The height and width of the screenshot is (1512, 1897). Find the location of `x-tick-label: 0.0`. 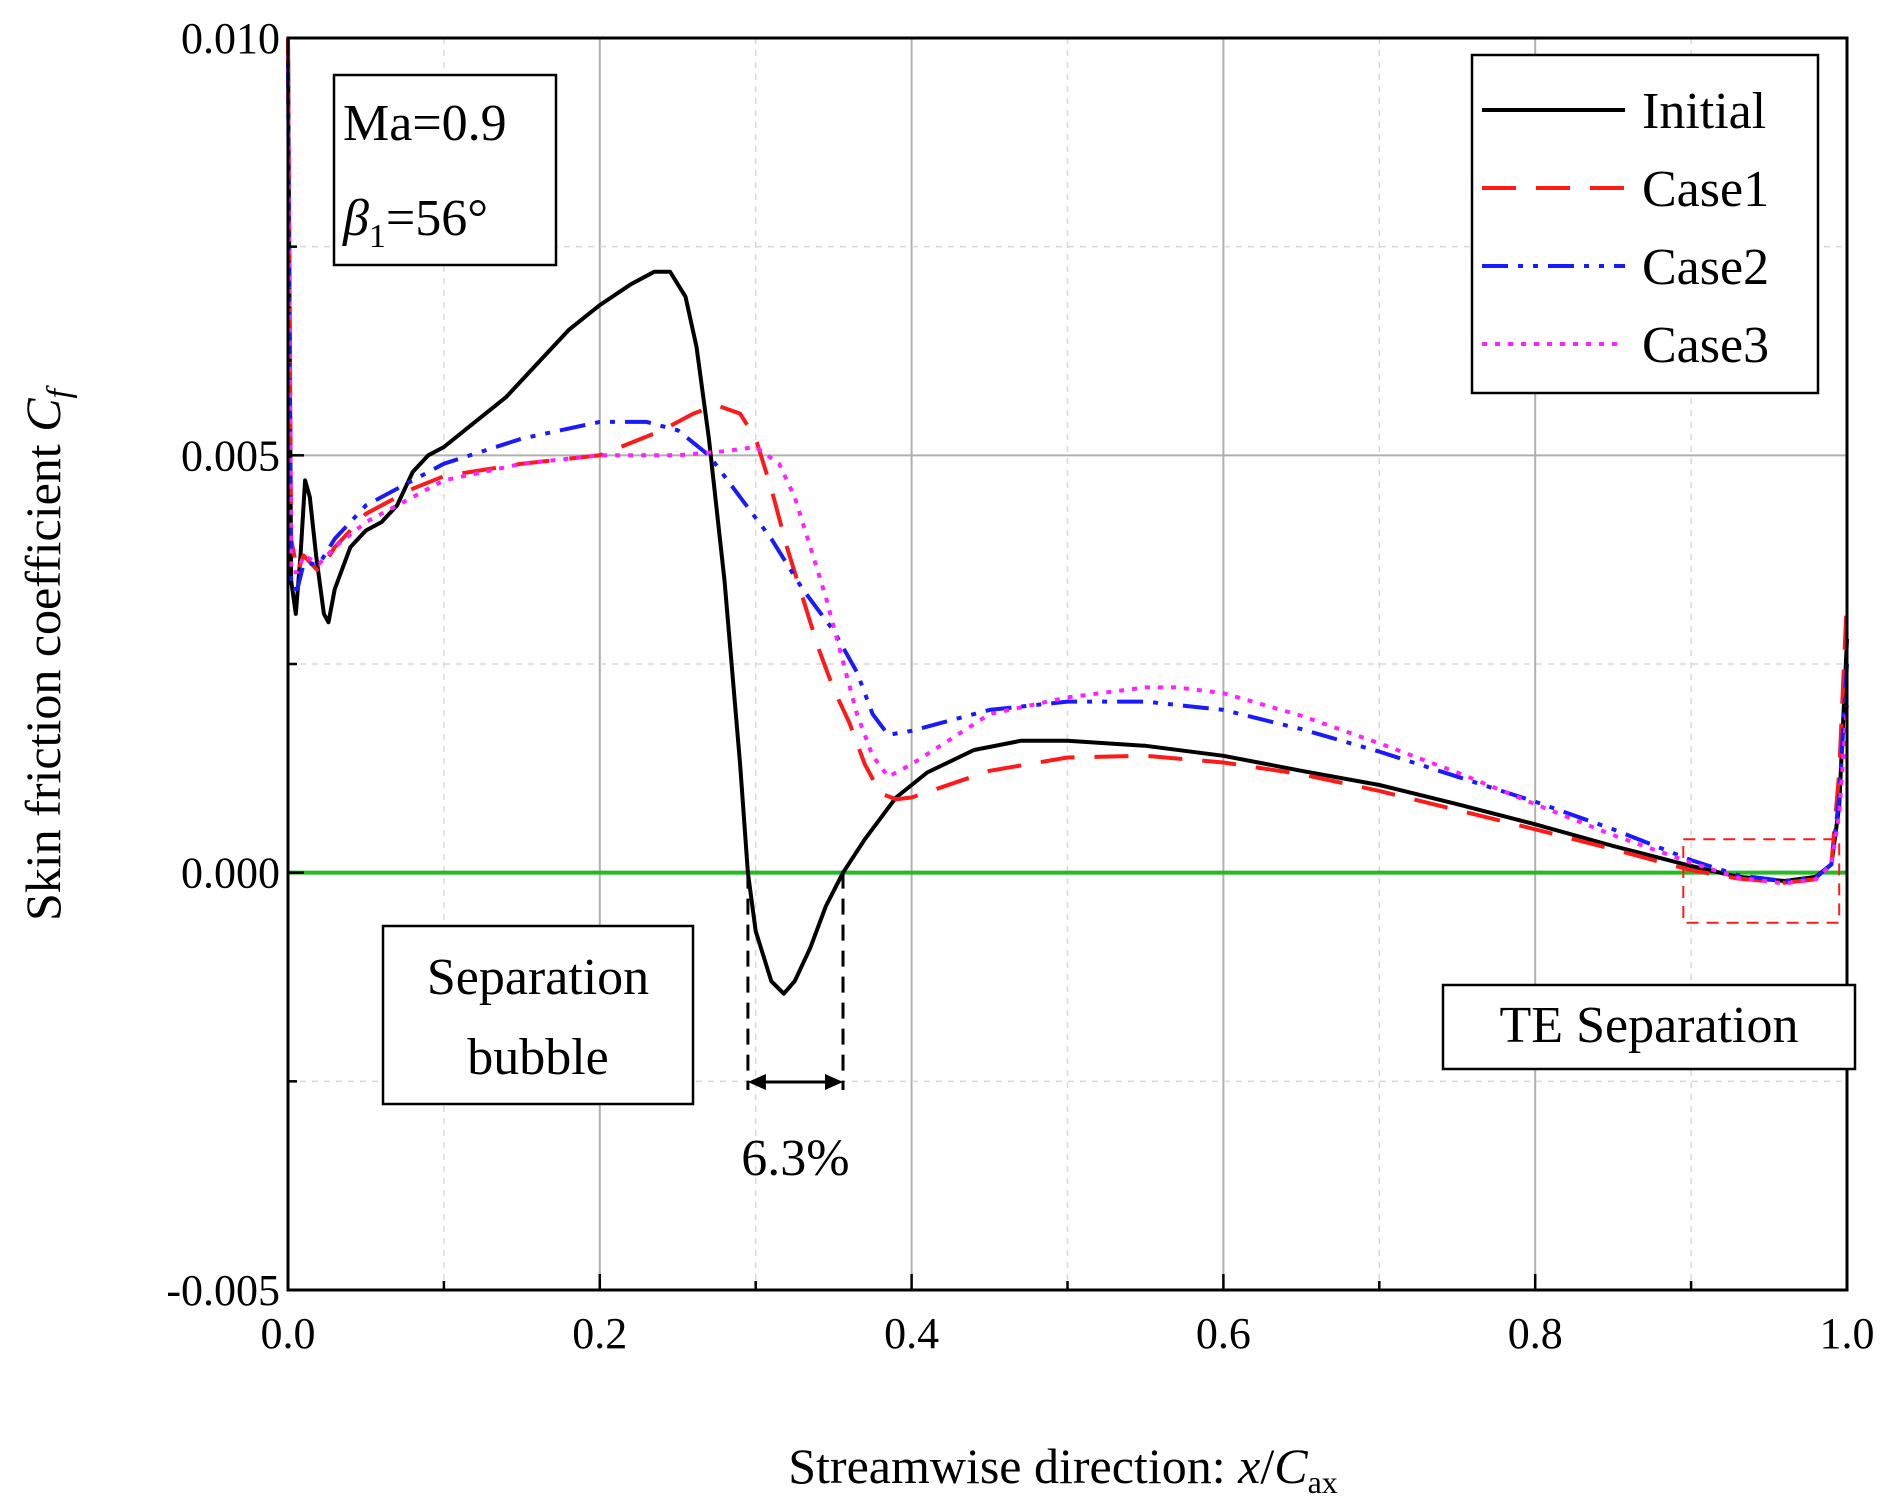

x-tick-label: 0.0 is located at coordinates (288, 1333).